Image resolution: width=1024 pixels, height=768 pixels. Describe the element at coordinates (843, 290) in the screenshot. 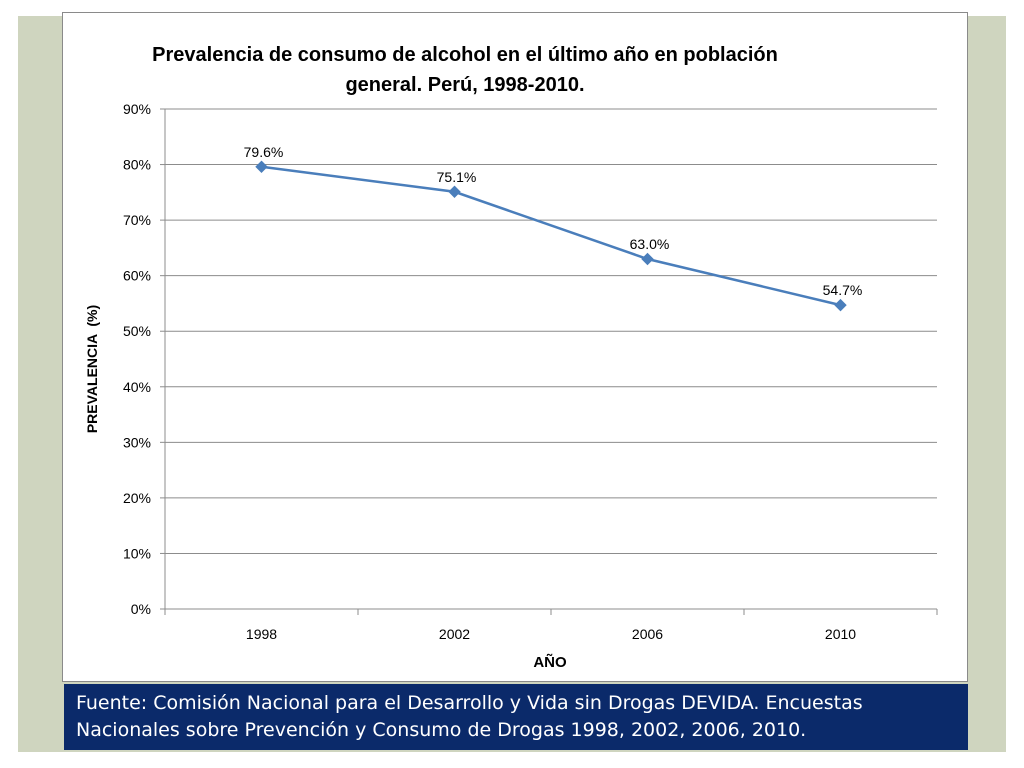

I see `data-label: 54.7%` at that location.